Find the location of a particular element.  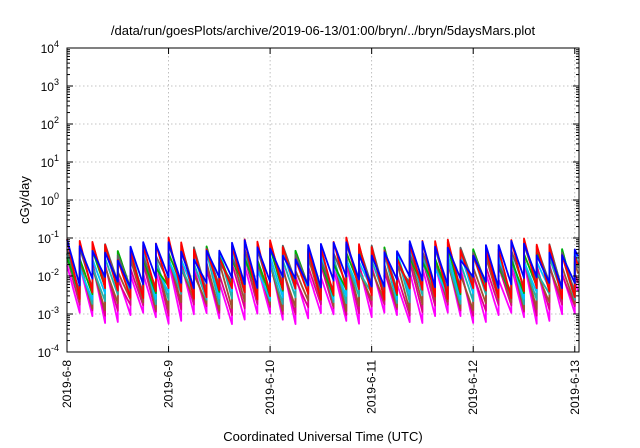

y-axis-label: cGy/day is located at coordinates (24, 200).